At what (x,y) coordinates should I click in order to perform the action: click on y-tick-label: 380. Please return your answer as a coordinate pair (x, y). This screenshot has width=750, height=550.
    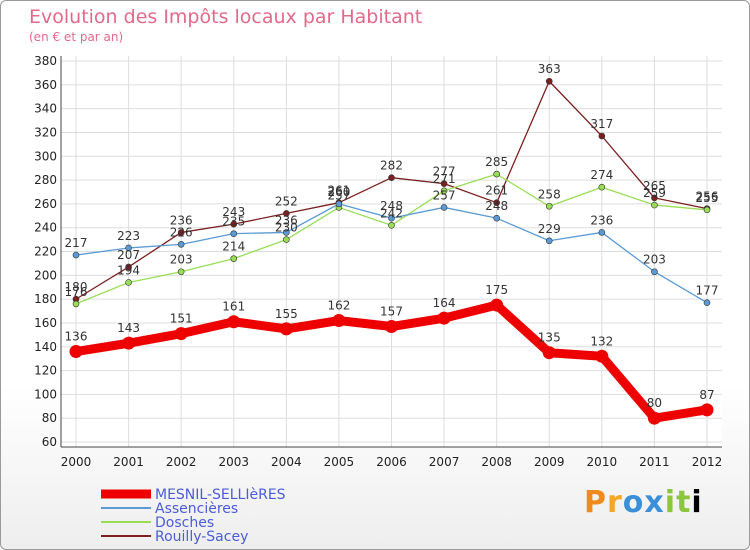
    Looking at the image, I should click on (45, 61).